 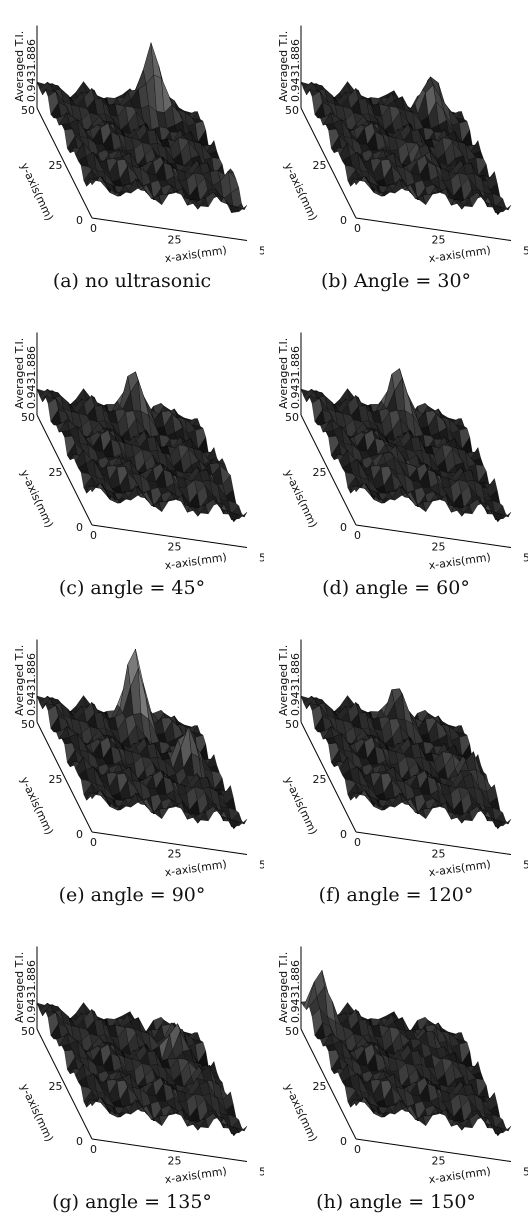 I want to click on panel-caption-text: angle = 60°, so click(x=412, y=588).